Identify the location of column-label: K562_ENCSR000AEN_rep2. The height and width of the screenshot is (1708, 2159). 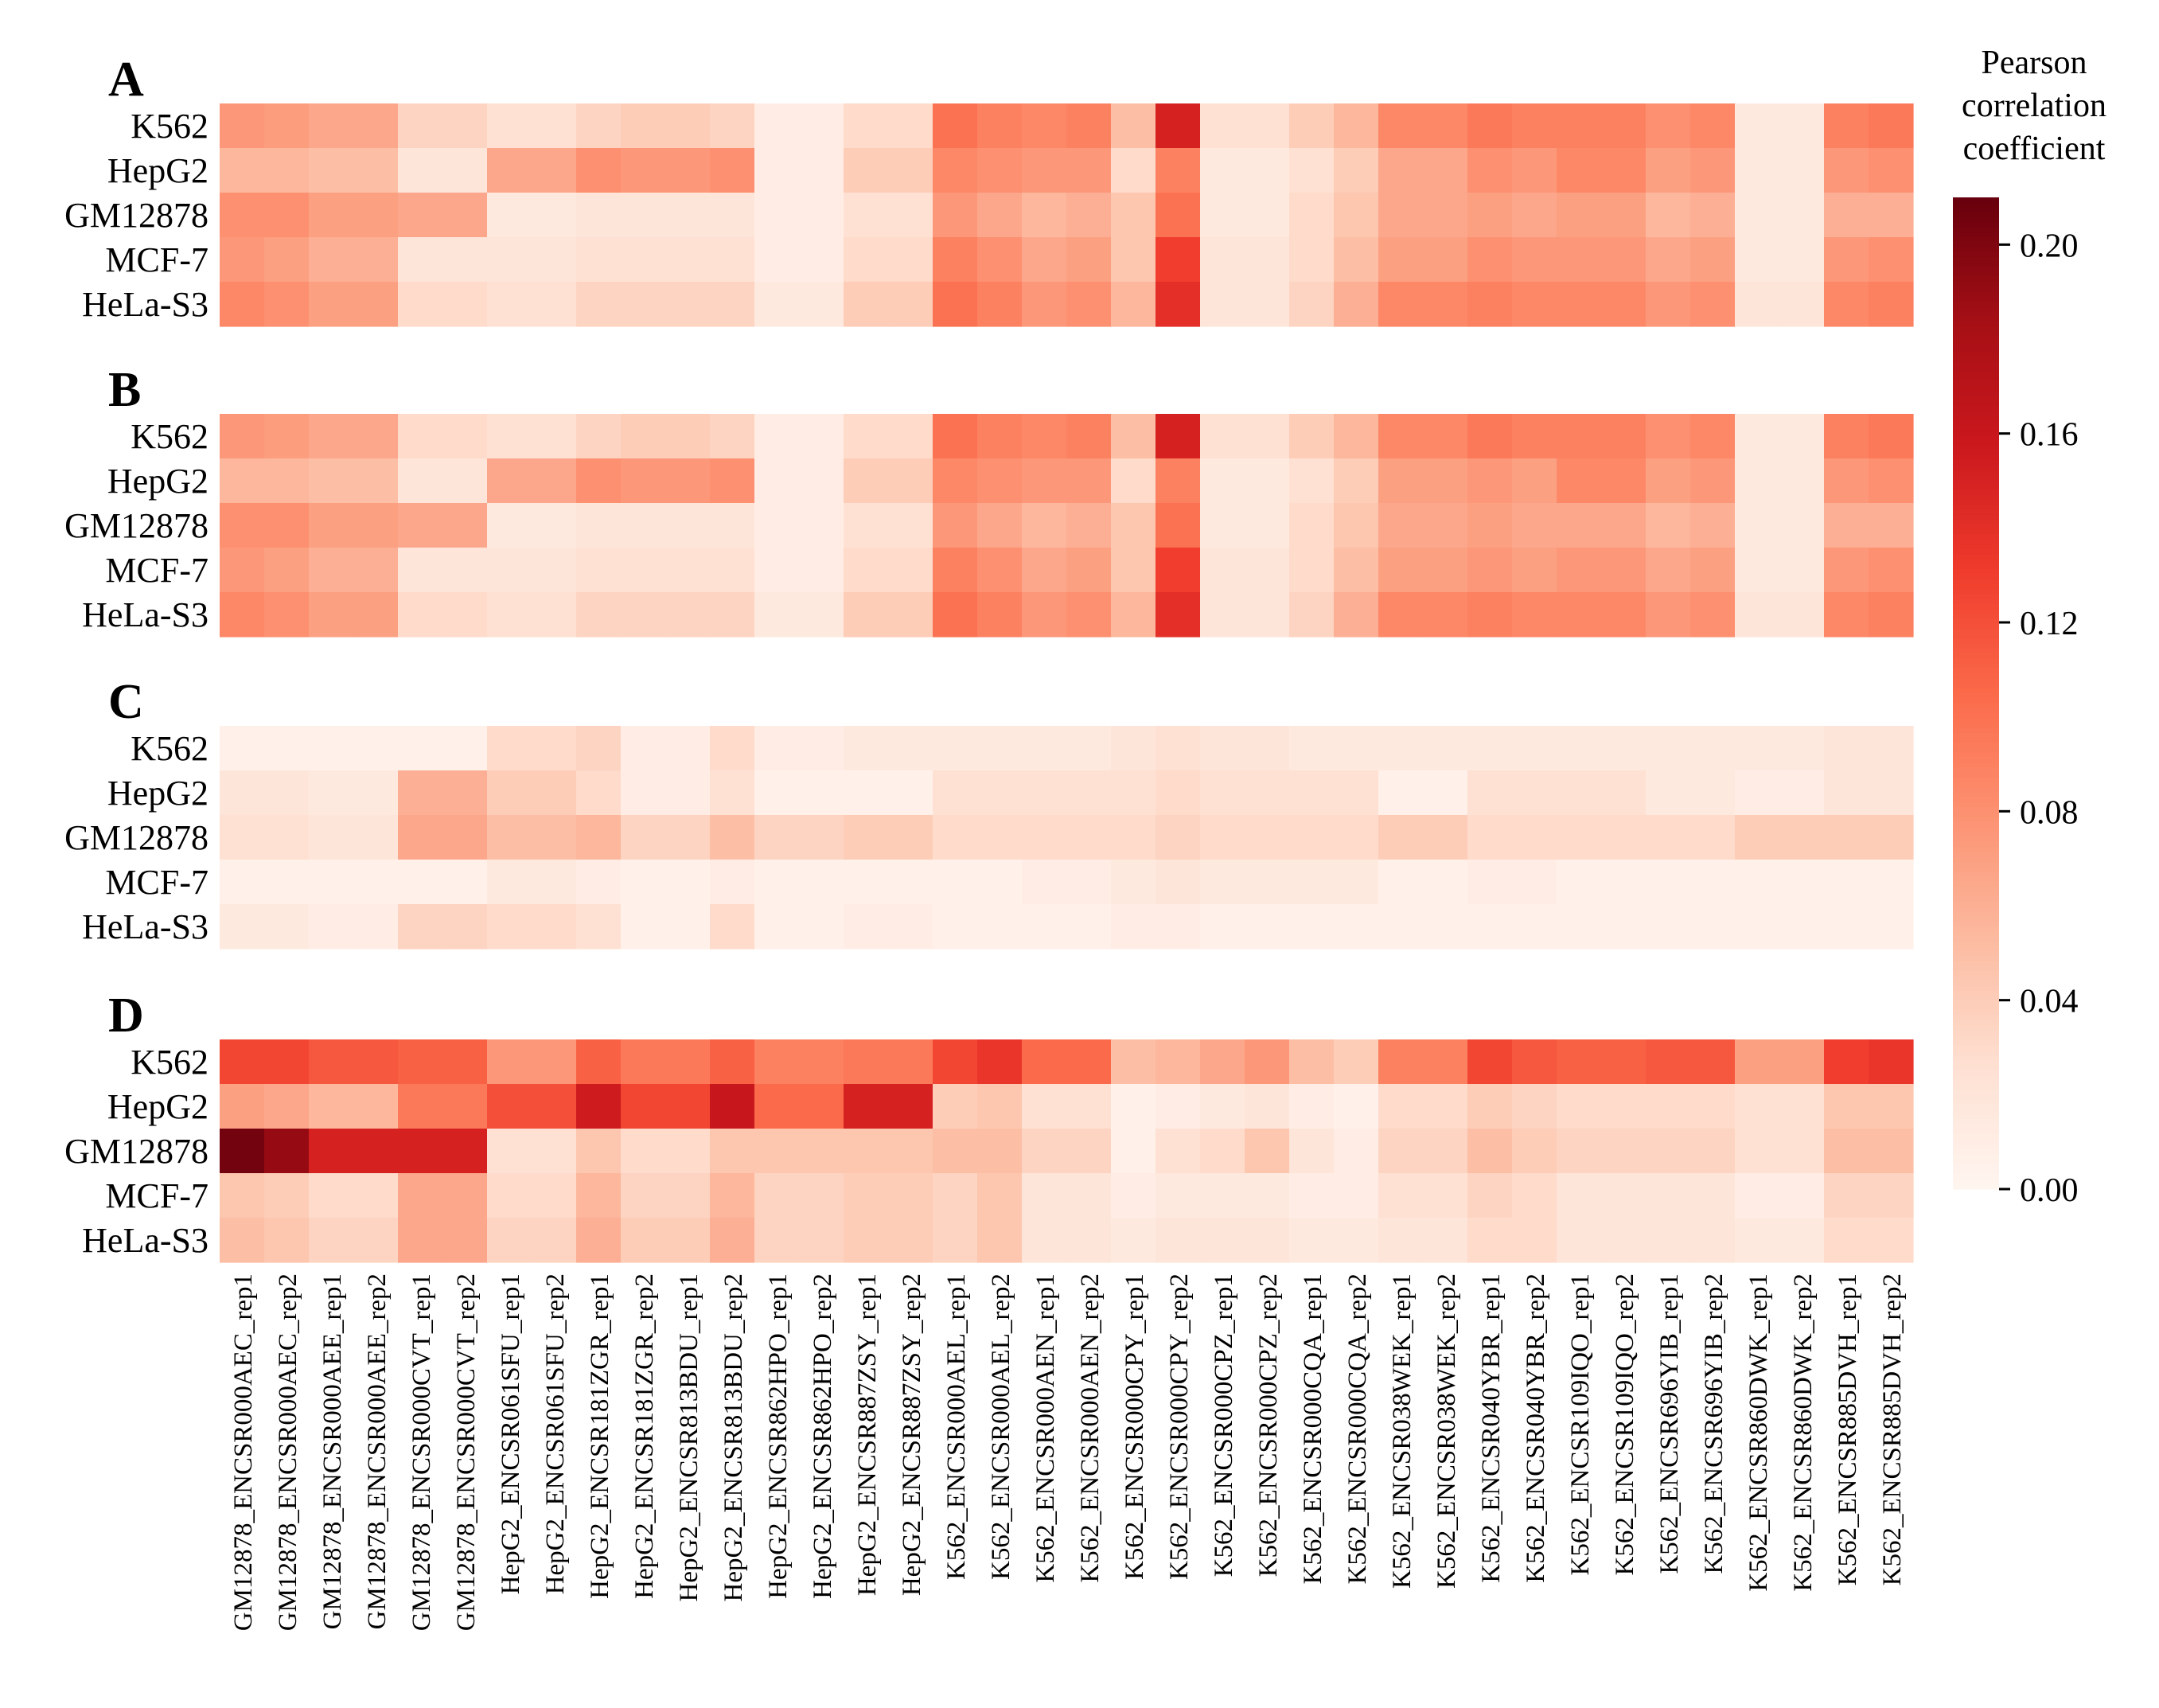
(1090, 1428).